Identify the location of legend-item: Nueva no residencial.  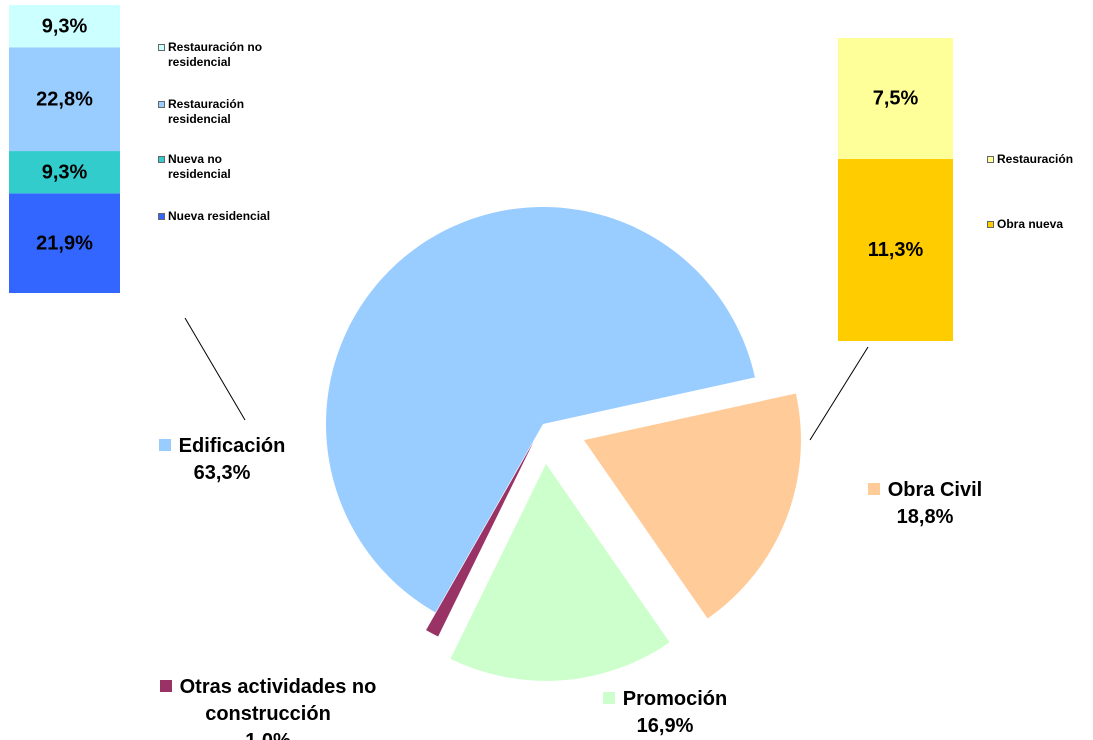
(199, 166).